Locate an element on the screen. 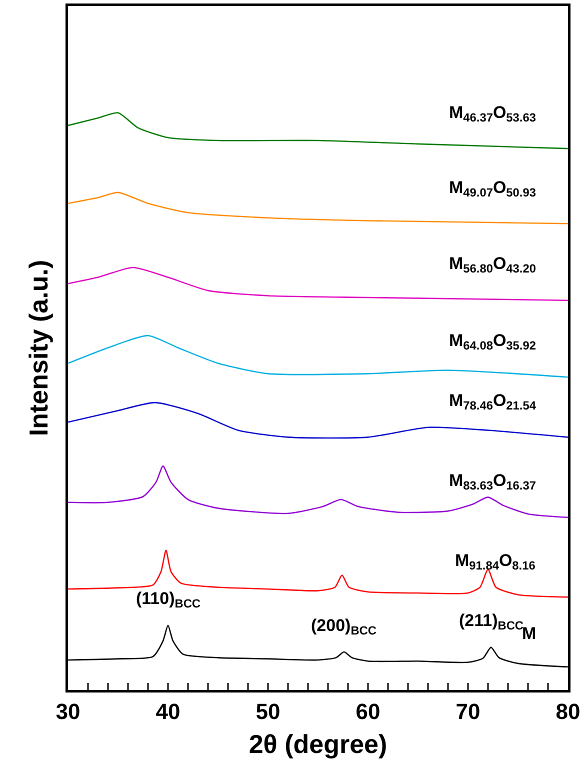 This screenshot has width=585, height=774. series-label: M$_{46.37}$O$_{53.63}$ is located at coordinates (492, 114).